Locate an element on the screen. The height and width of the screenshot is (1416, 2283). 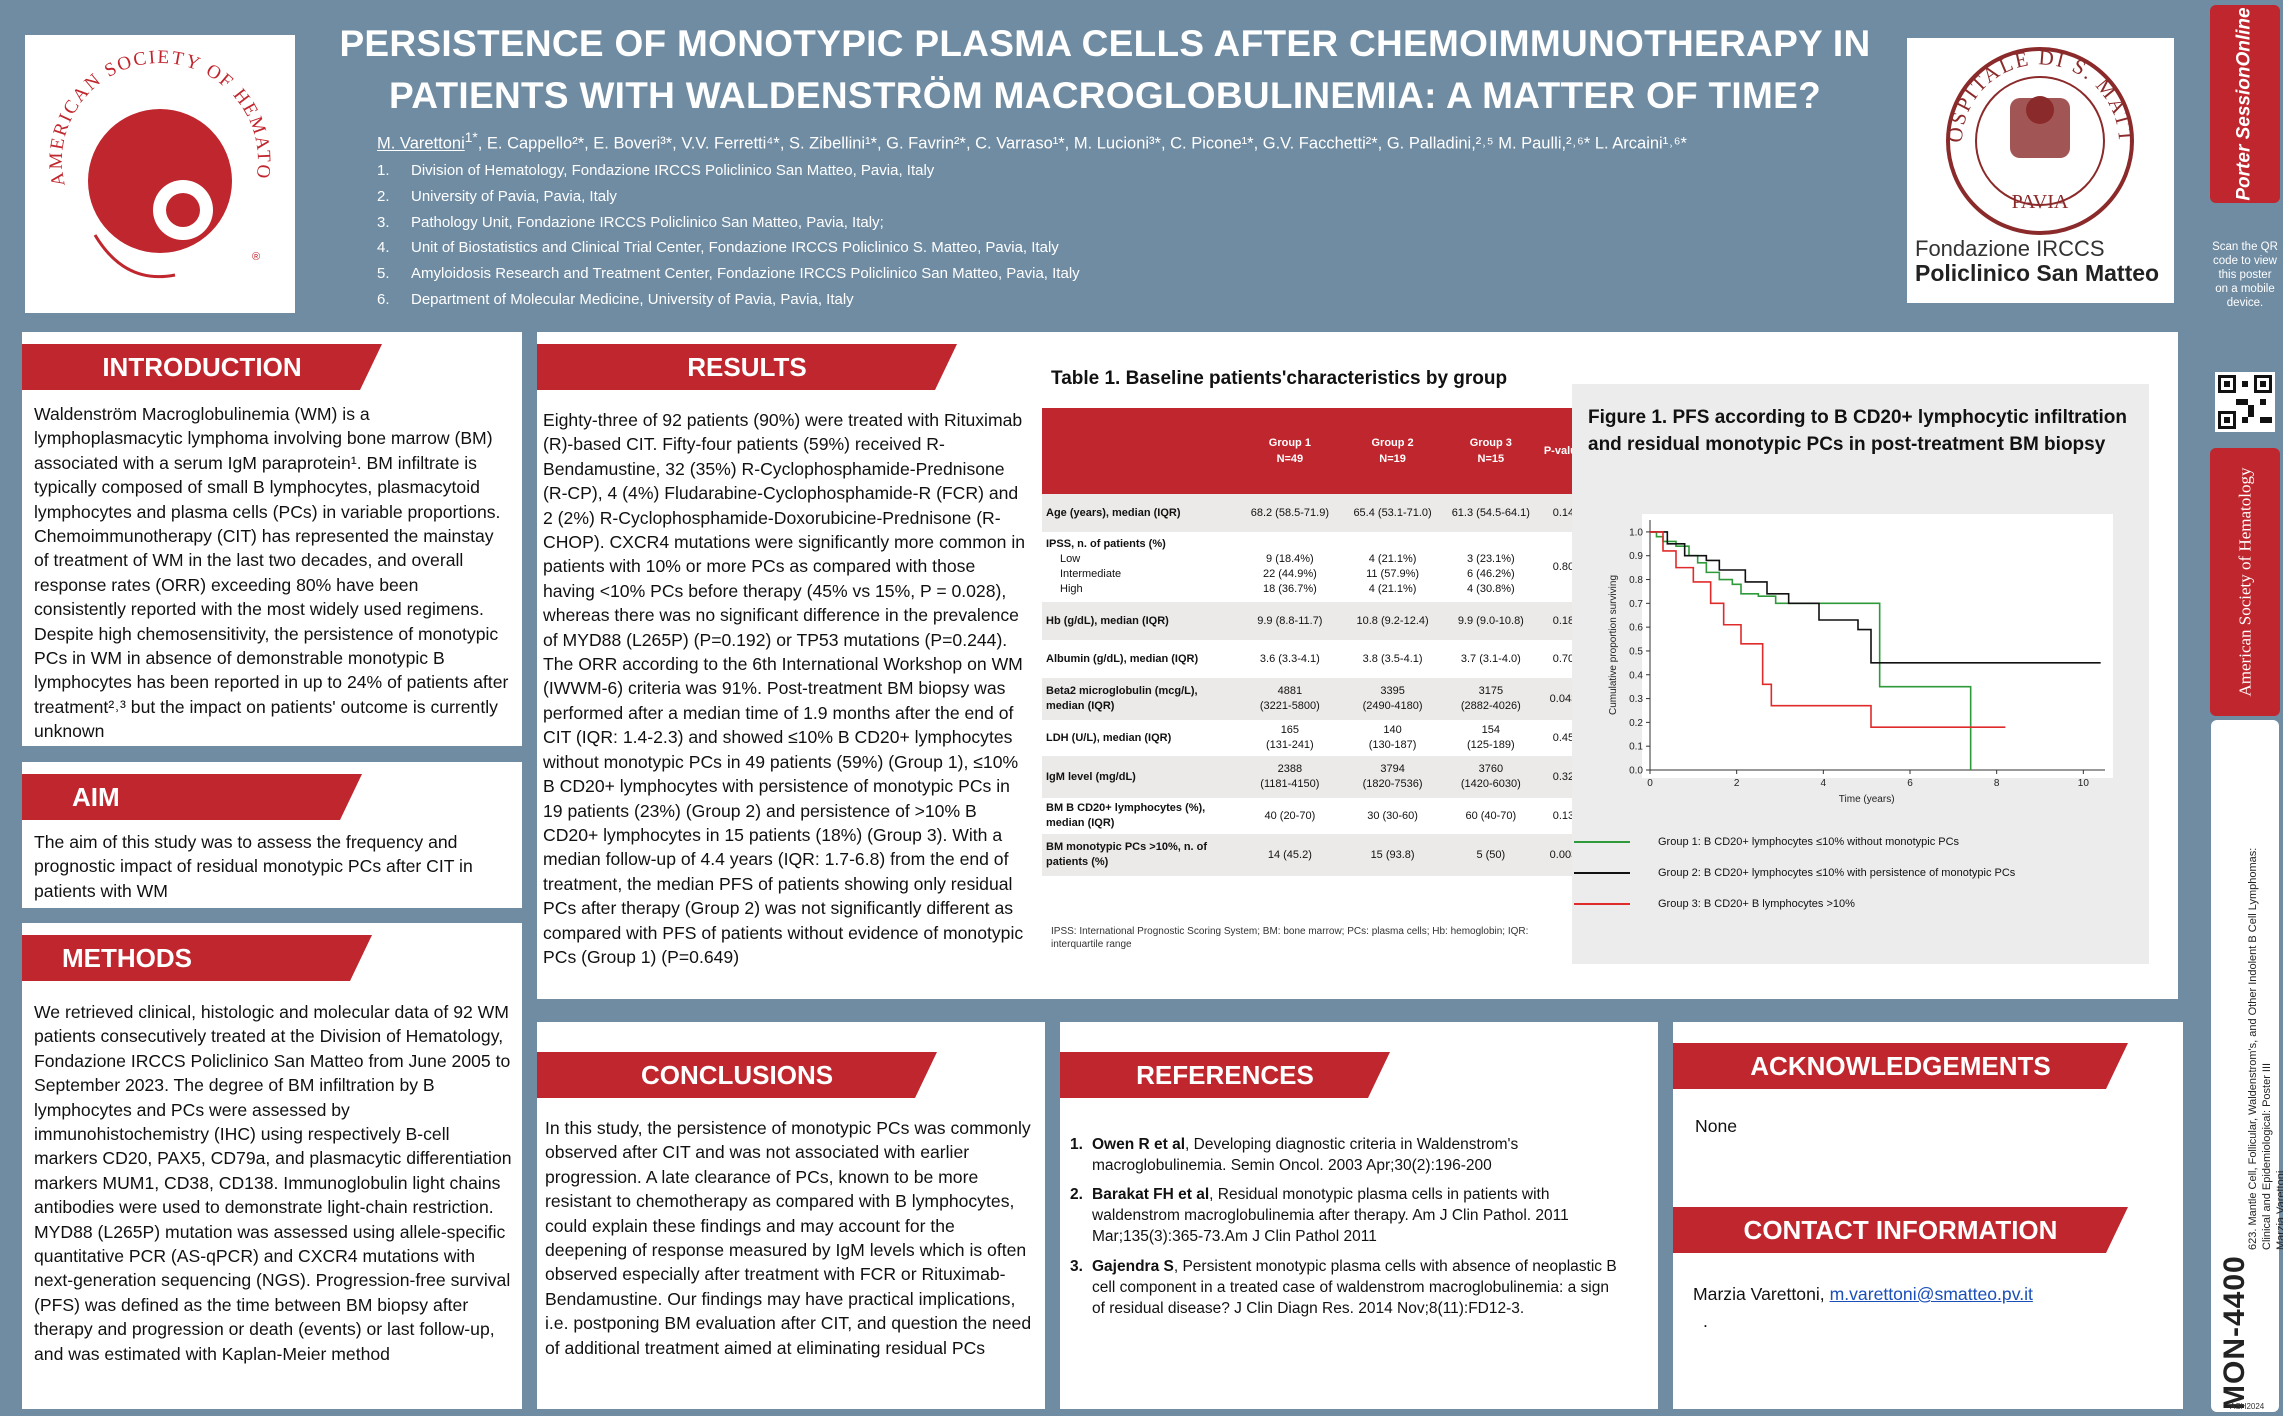
contact-email-link: m.varettoni@smatteo.pv.it is located at coordinates (1931, 1294).